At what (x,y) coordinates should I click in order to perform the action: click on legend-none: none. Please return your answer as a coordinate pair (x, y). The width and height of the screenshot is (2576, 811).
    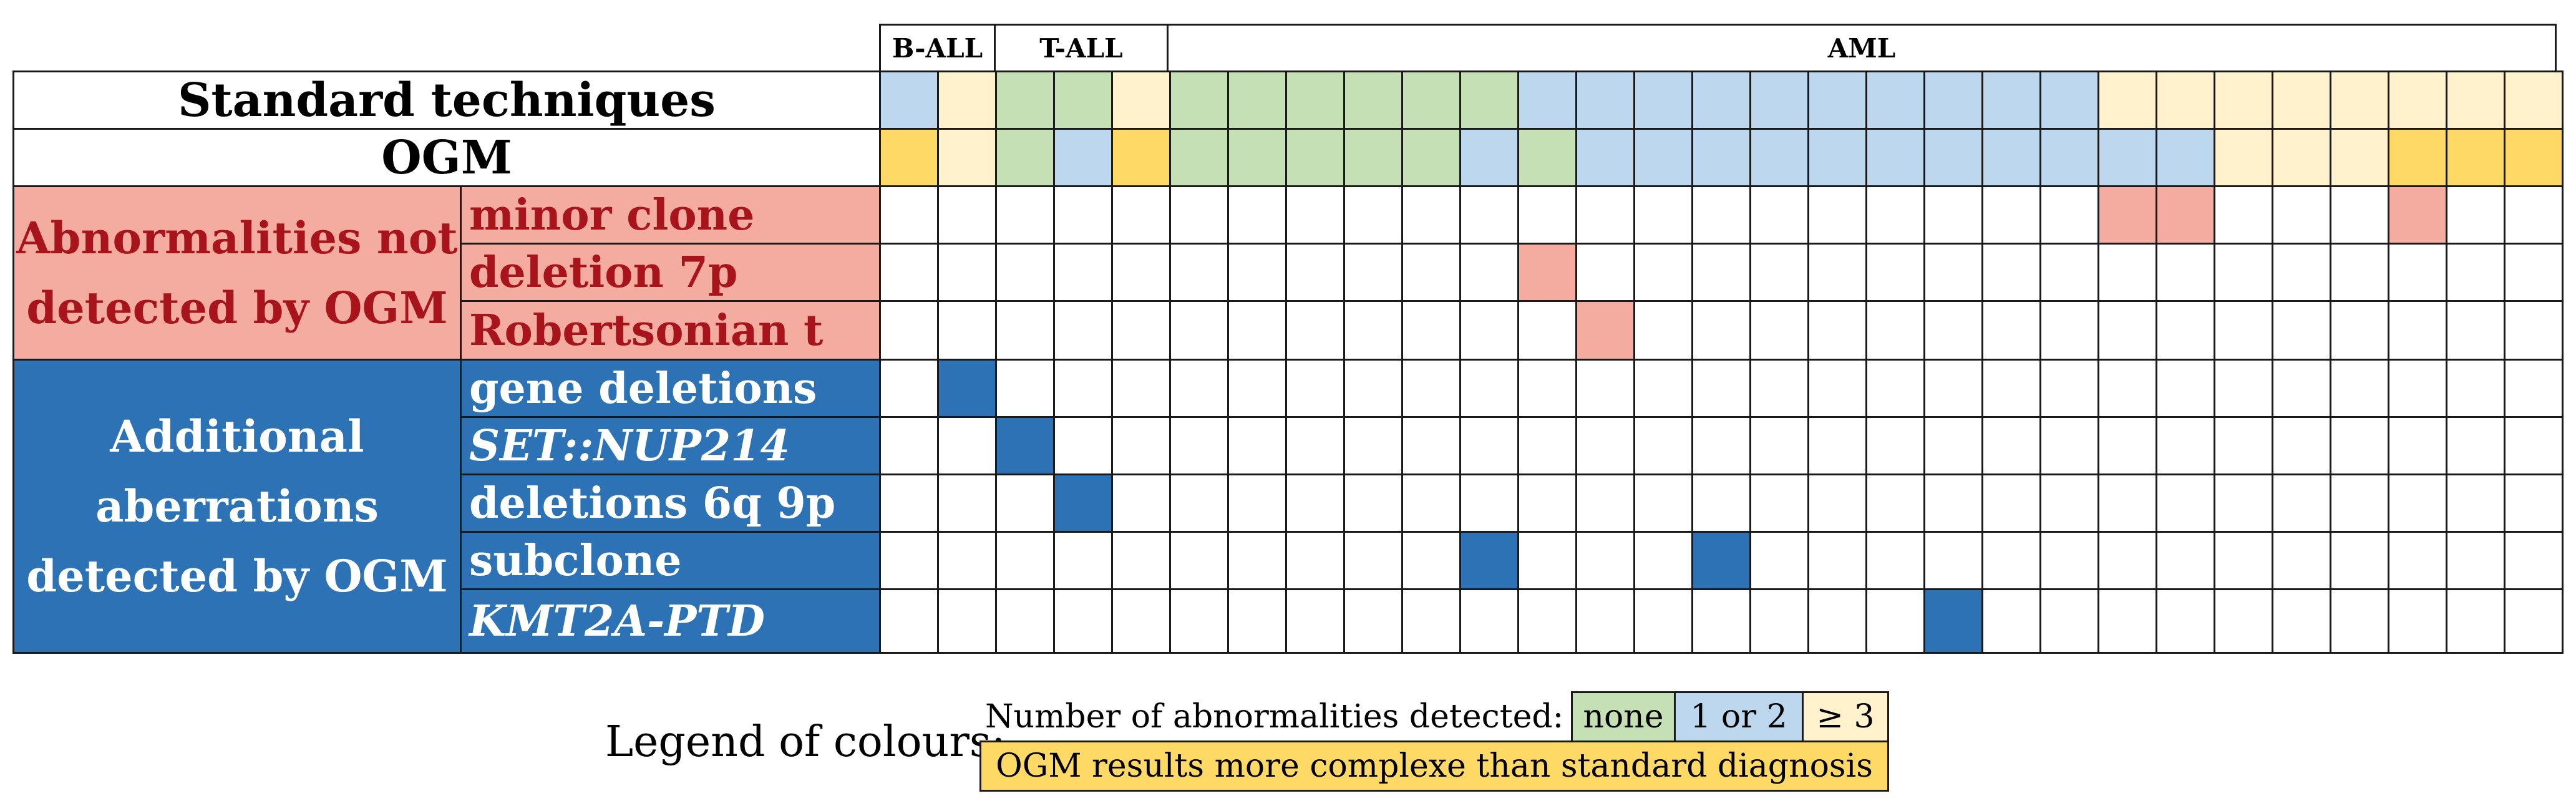
    Looking at the image, I should click on (1624, 716).